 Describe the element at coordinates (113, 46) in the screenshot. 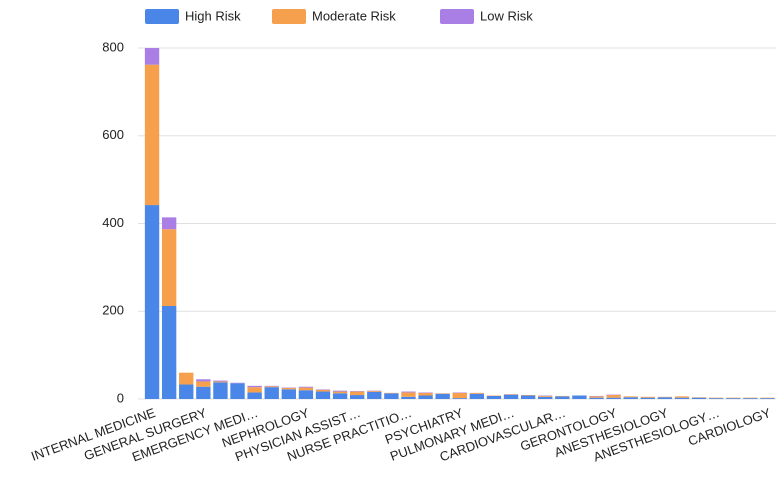

I see `y-tick-label: 800` at that location.